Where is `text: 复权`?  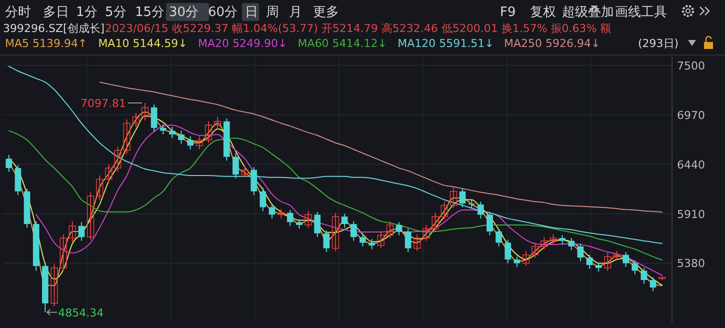 text: 复权 is located at coordinates (543, 12).